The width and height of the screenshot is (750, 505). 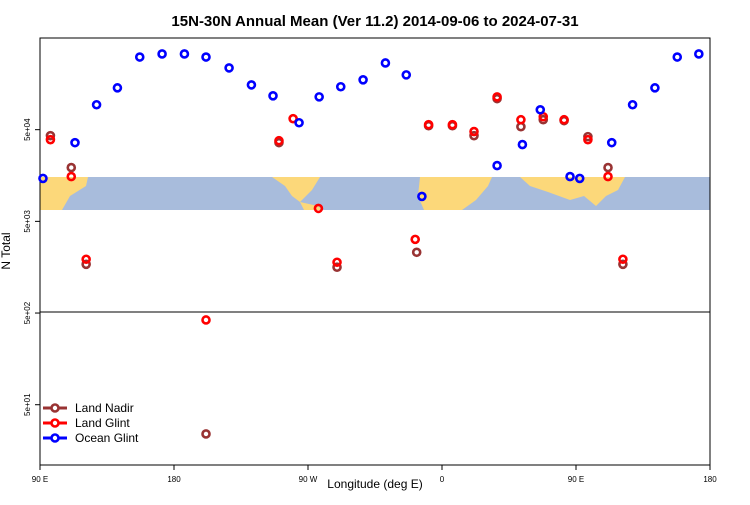 What do you see at coordinates (27, 129) in the screenshot?
I see `y-tick-label: 5e+04` at bounding box center [27, 129].